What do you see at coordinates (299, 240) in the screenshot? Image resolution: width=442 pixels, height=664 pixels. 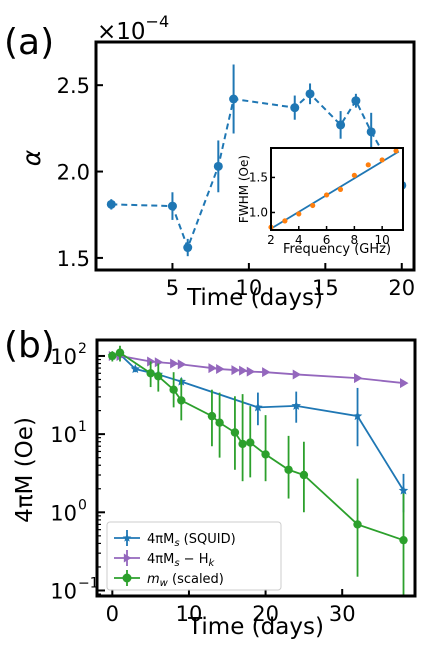 I see `inset-xtick-label: 4` at bounding box center [299, 240].